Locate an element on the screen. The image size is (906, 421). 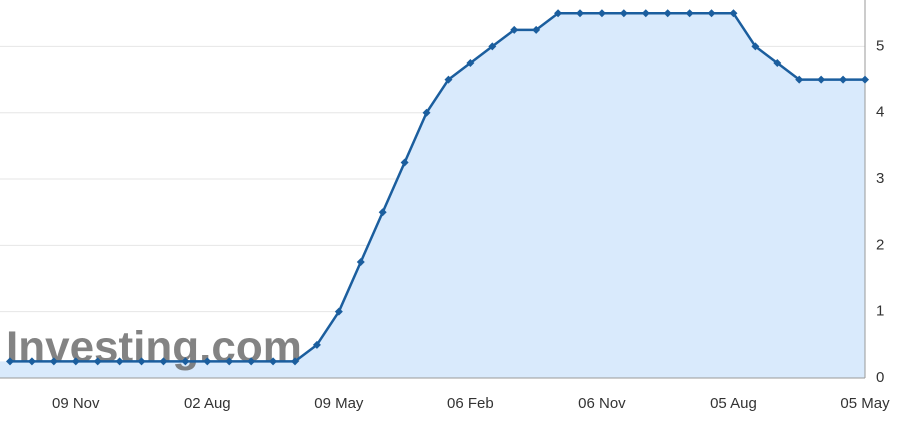
y-tick-label: 0 is located at coordinates (880, 377).